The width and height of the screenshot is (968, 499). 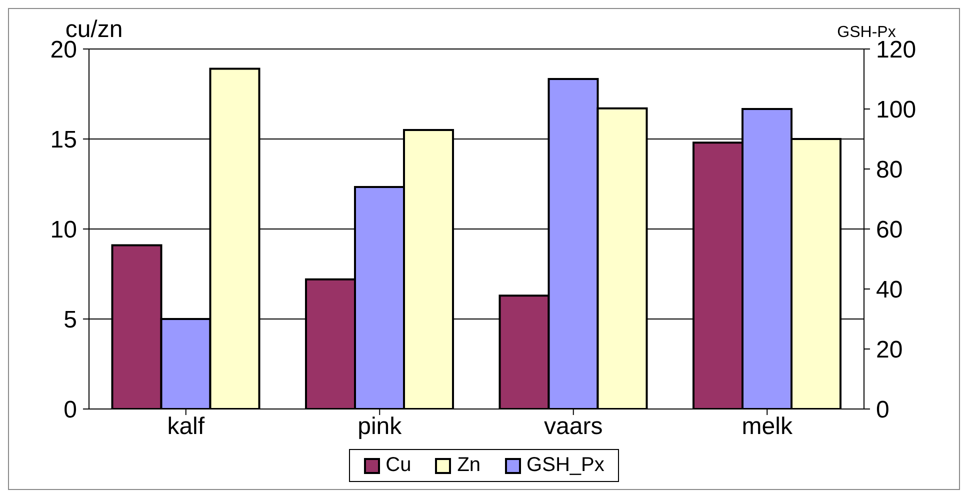 I want to click on y-tick-label: 10, so click(x=63, y=230).